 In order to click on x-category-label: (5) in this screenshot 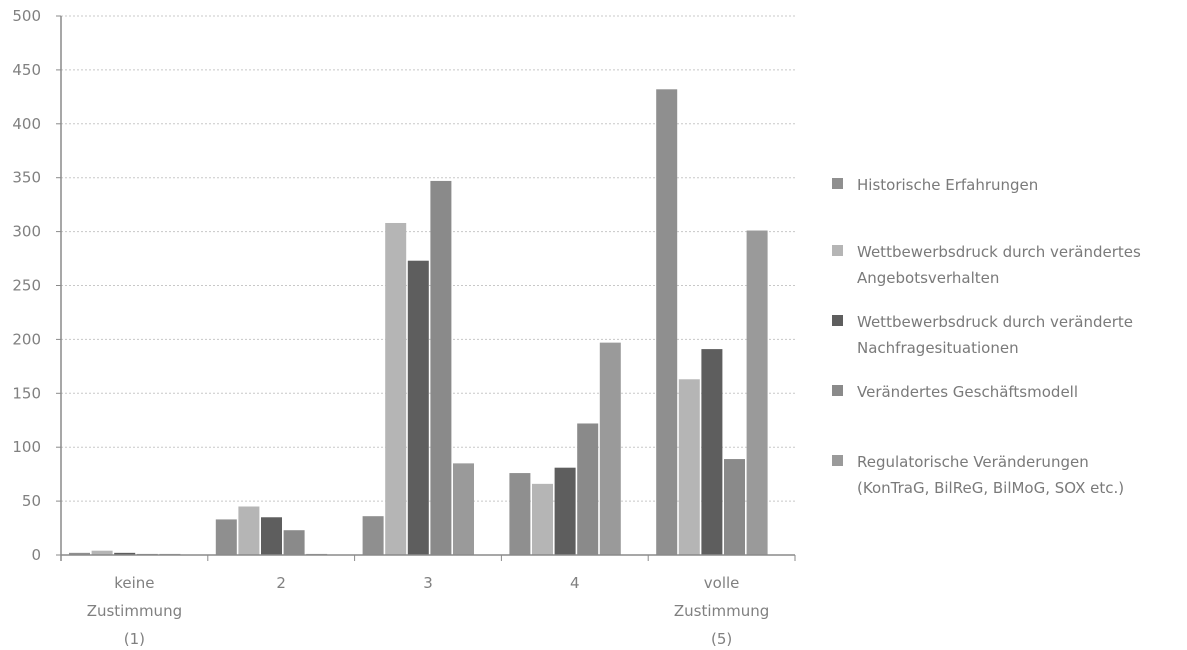, I will do `click(721, 639)`.